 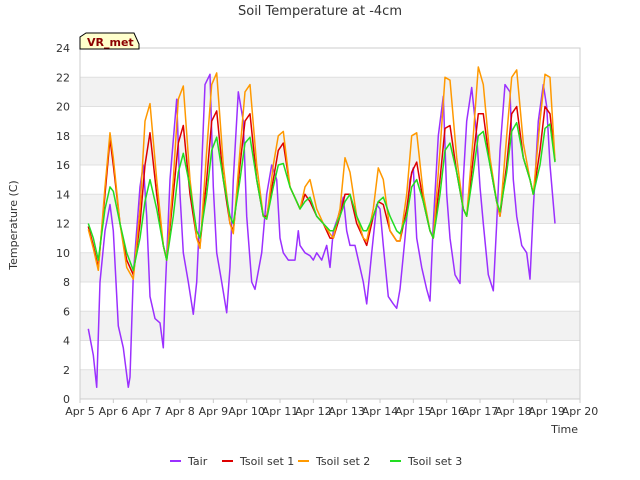 What do you see at coordinates (546, 411) in the screenshot?
I see `x-tick-label: Apr 19` at bounding box center [546, 411].